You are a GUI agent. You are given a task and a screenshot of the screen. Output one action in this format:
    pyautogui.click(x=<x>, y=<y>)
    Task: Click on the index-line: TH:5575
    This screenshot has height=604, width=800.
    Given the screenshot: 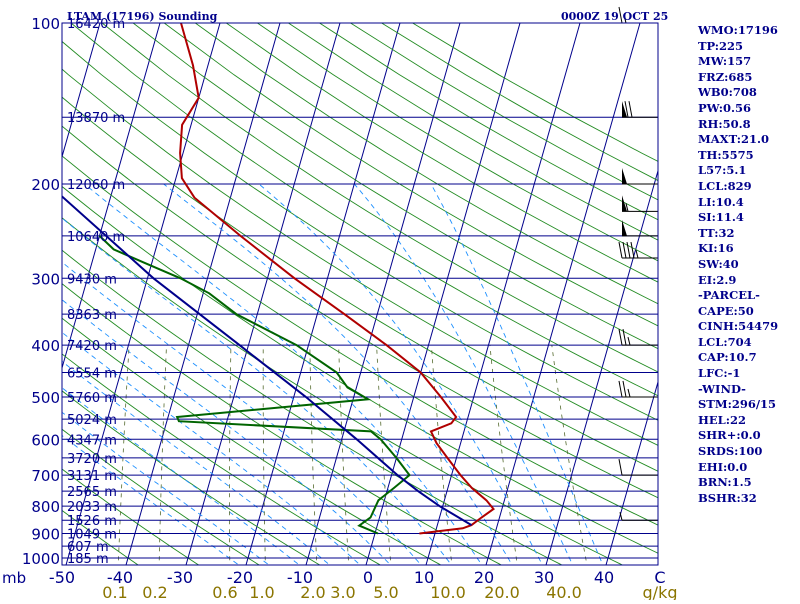 What is the action you would take?
    pyautogui.click(x=748, y=156)
    